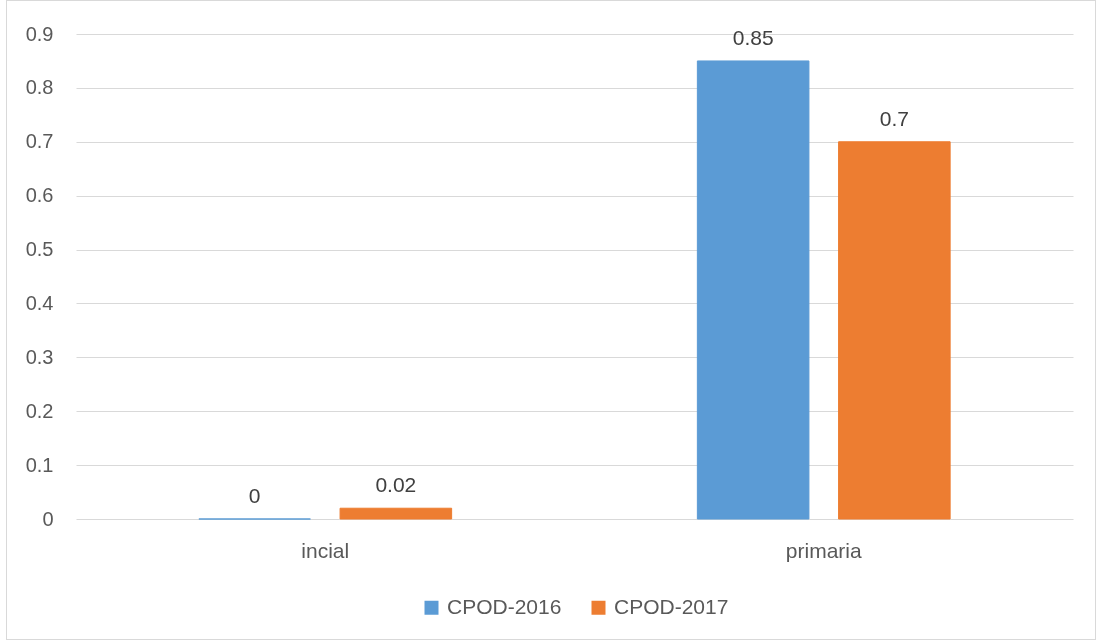  What do you see at coordinates (39, 356) in the screenshot?
I see `y-tick-label: 0.3` at bounding box center [39, 356].